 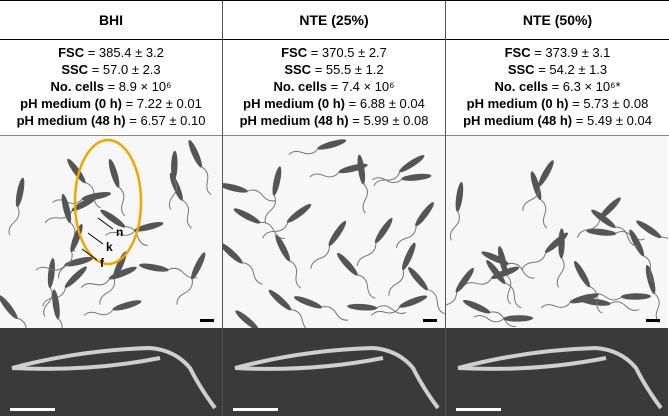 What do you see at coordinates (111, 86) in the screenshot?
I see `stat-line: No. cells = 8.9 × 10⁶` at bounding box center [111, 86].